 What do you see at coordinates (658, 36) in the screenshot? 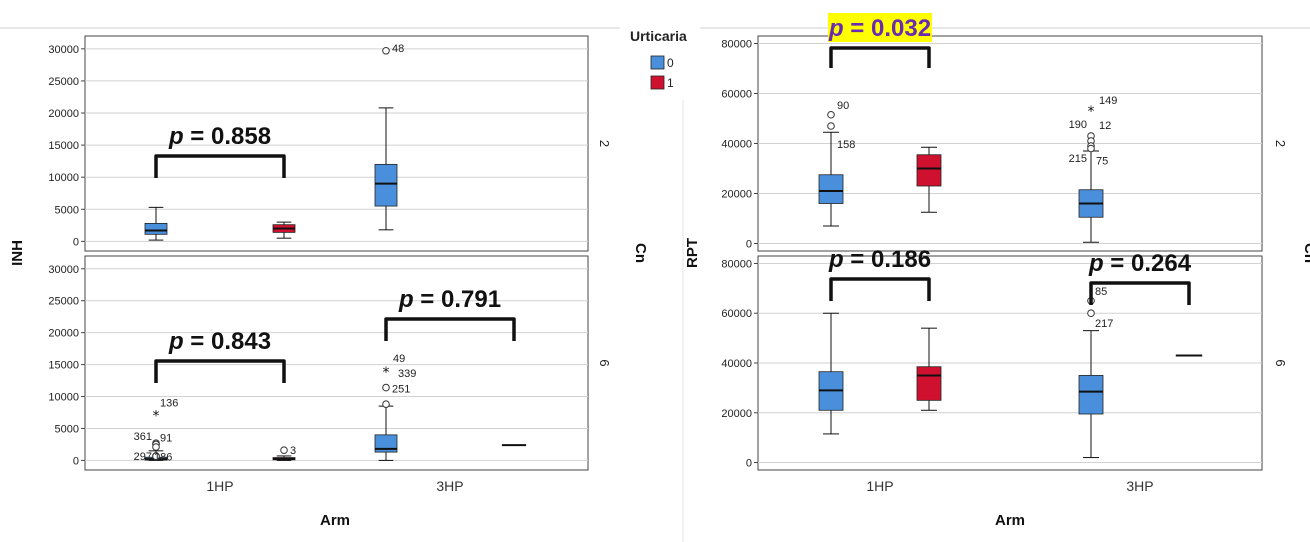
I see `legend-title: Urticaria` at bounding box center [658, 36].